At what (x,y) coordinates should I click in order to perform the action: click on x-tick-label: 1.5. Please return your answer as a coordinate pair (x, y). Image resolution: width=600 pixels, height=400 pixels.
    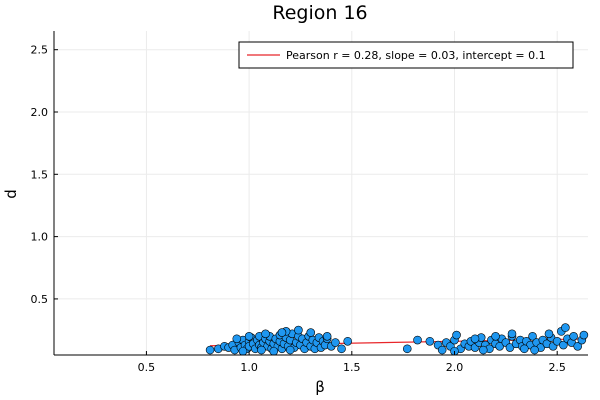
    Looking at the image, I should click on (352, 367).